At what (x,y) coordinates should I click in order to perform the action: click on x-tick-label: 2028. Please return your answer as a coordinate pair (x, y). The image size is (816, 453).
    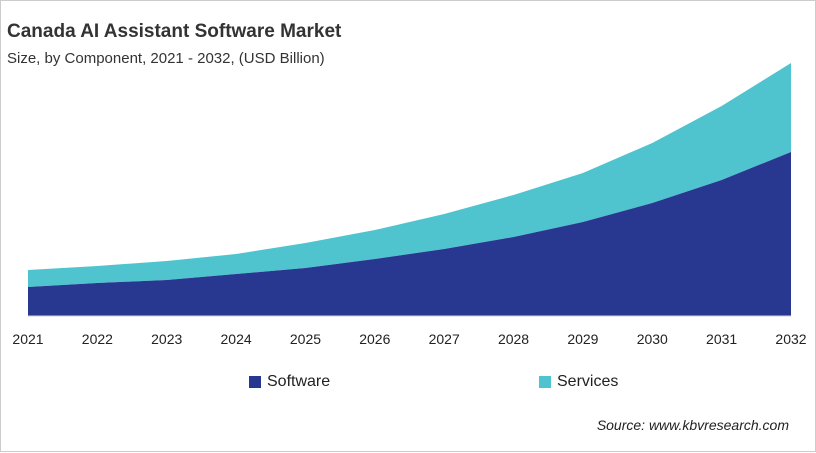
    Looking at the image, I should click on (513, 339).